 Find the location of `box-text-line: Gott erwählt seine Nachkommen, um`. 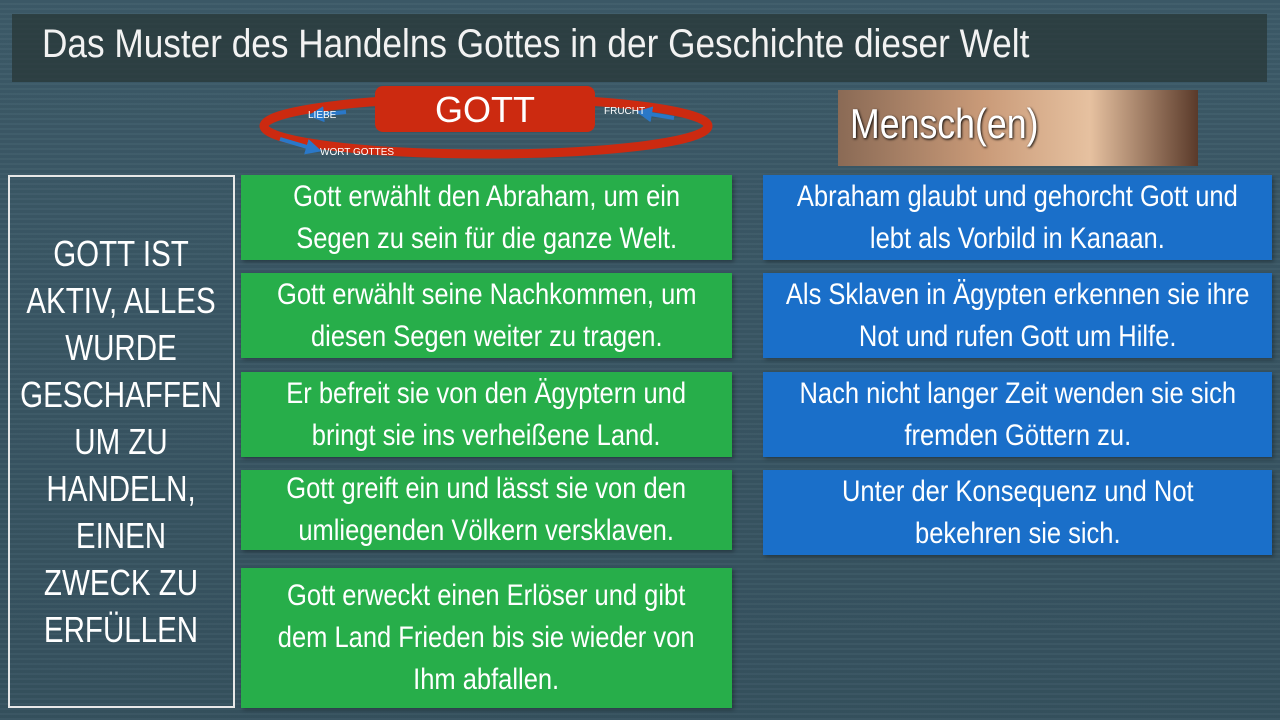

box-text-line: Gott erwählt seine Nachkommen, um is located at coordinates (486, 294).